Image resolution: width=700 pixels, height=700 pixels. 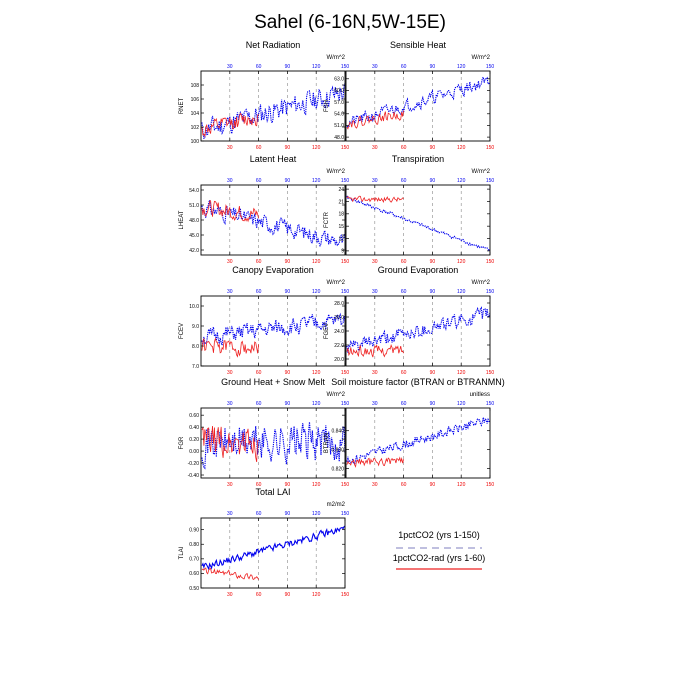 What do you see at coordinates (182, 331) in the screenshot?
I see `y-axis-label: FCEV` at bounding box center [182, 331].